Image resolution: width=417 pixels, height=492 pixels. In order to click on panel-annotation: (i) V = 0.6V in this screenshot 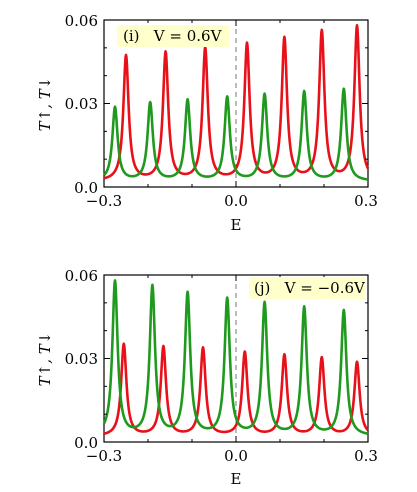, I will do `click(173, 36)`.